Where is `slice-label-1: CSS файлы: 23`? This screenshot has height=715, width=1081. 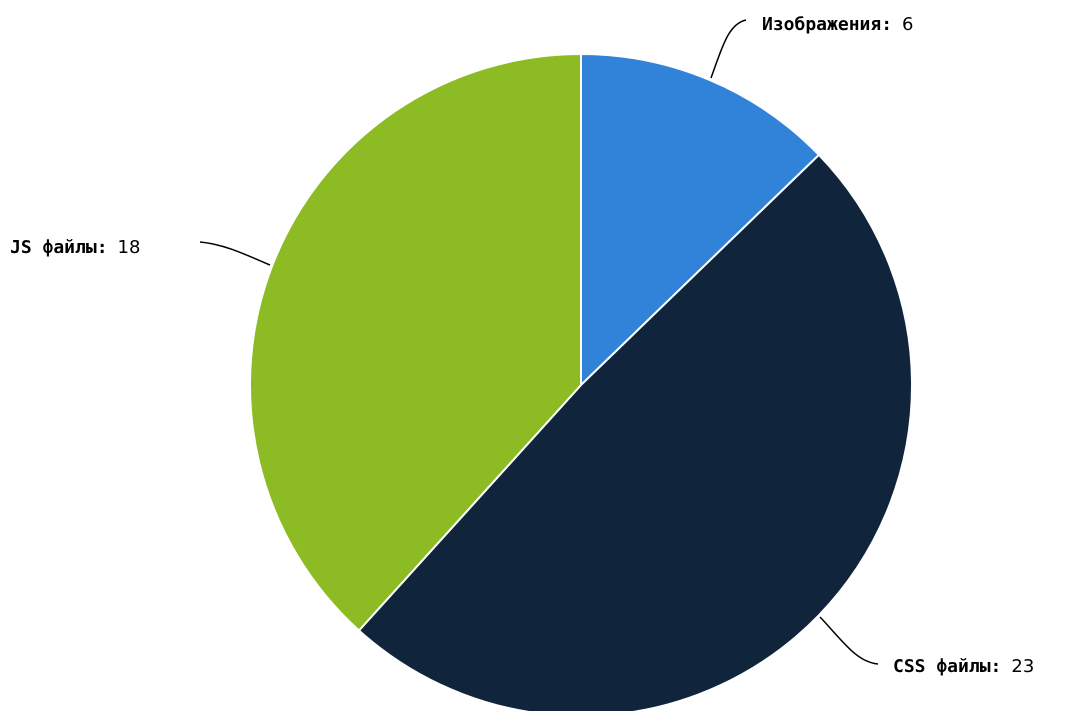
slice-label-1: CSS файлы: 23 is located at coordinates (963, 666).